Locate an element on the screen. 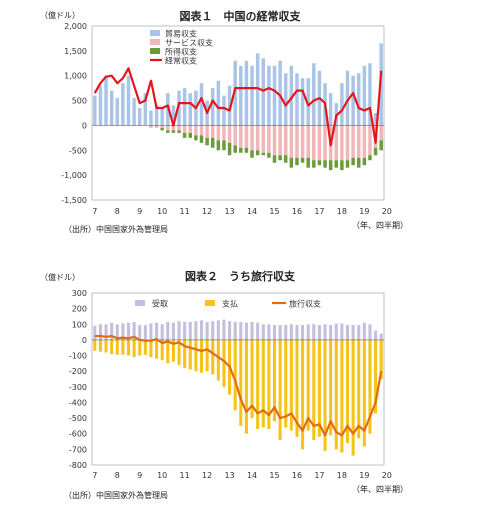  chart1-xtick-label: 7 is located at coordinates (94, 211).